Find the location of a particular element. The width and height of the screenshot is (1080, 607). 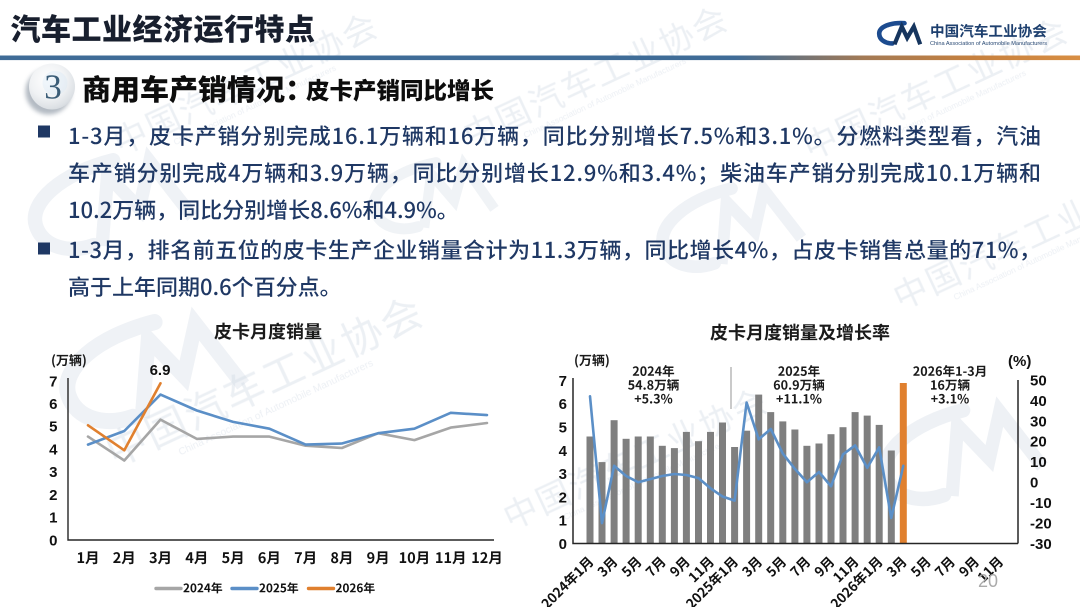

svg-text: -10 is located at coordinates (1041, 503).